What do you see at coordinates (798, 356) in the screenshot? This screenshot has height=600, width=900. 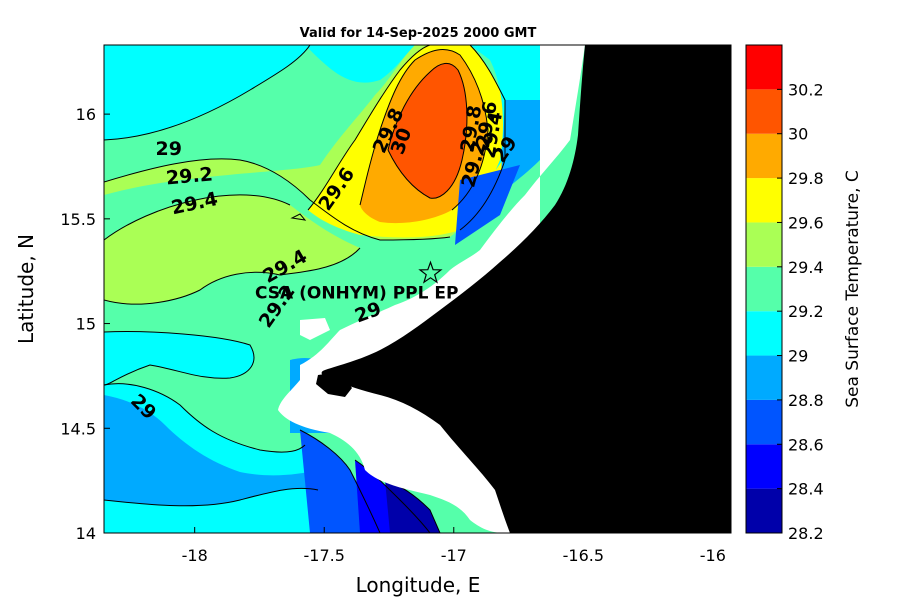 I see `colorbar-tick-label: 29` at bounding box center [798, 356].